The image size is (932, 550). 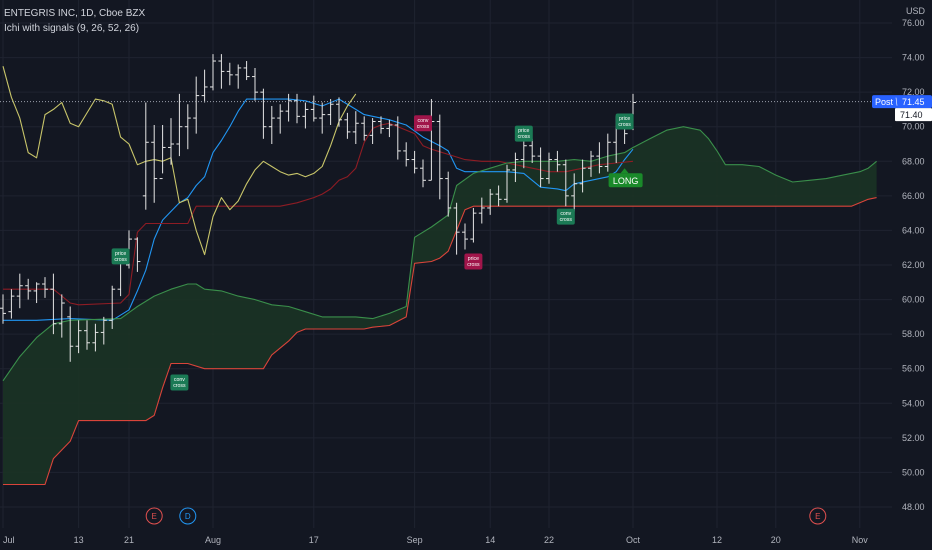 I want to click on post-price-separator, so click(x=896, y=101).